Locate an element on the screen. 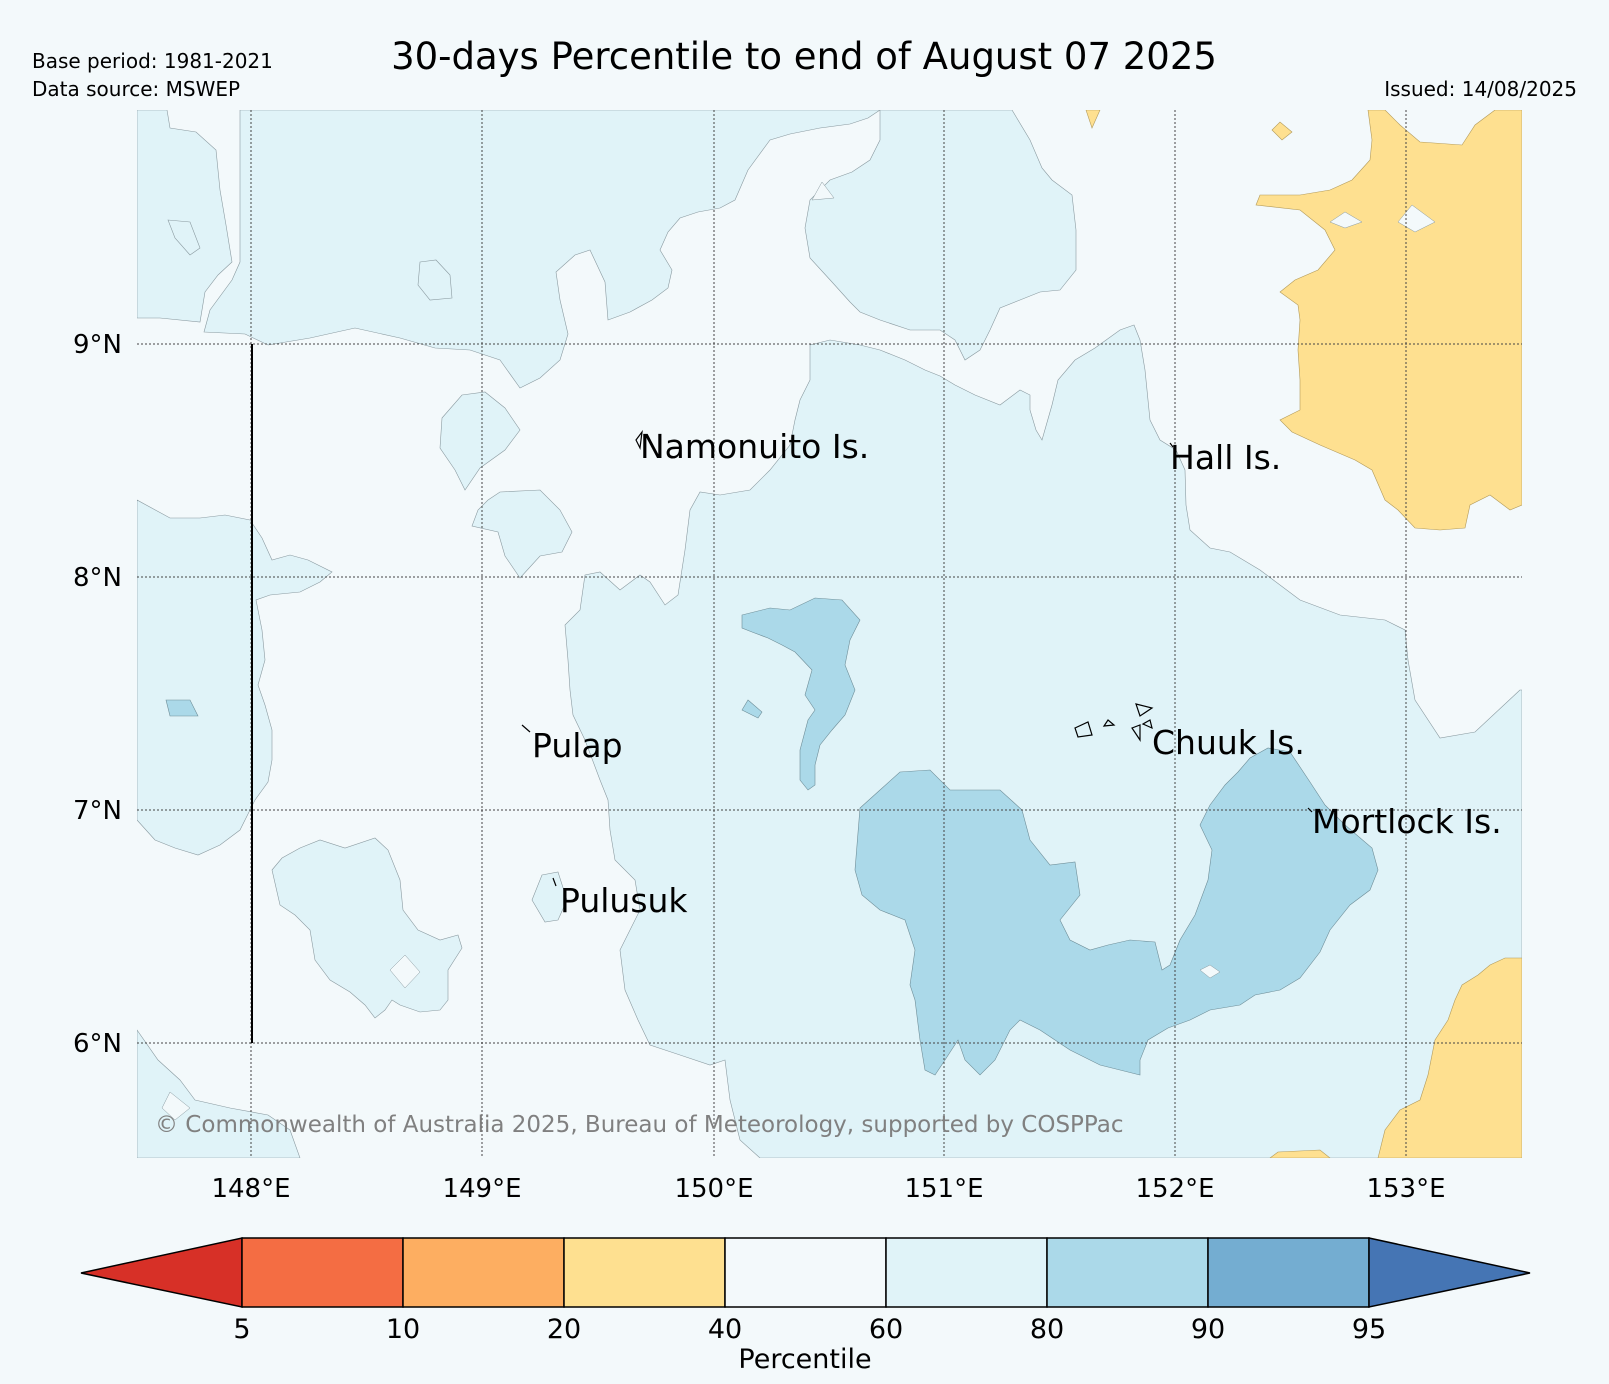 Image resolution: width=1609 pixels, height=1384 pixels. colorbar-tick-95: 95 is located at coordinates (1369, 1329).